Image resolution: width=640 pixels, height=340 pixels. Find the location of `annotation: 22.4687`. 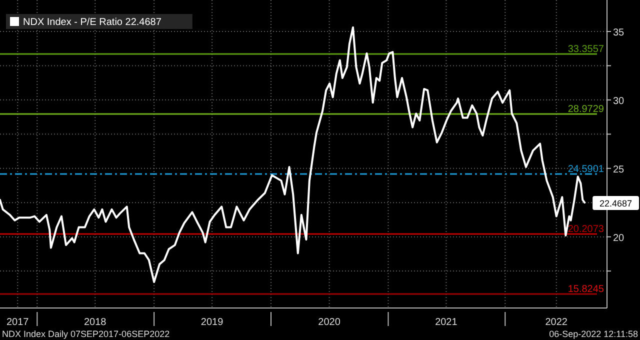

annotation: 22.4687 is located at coordinates (616, 203).